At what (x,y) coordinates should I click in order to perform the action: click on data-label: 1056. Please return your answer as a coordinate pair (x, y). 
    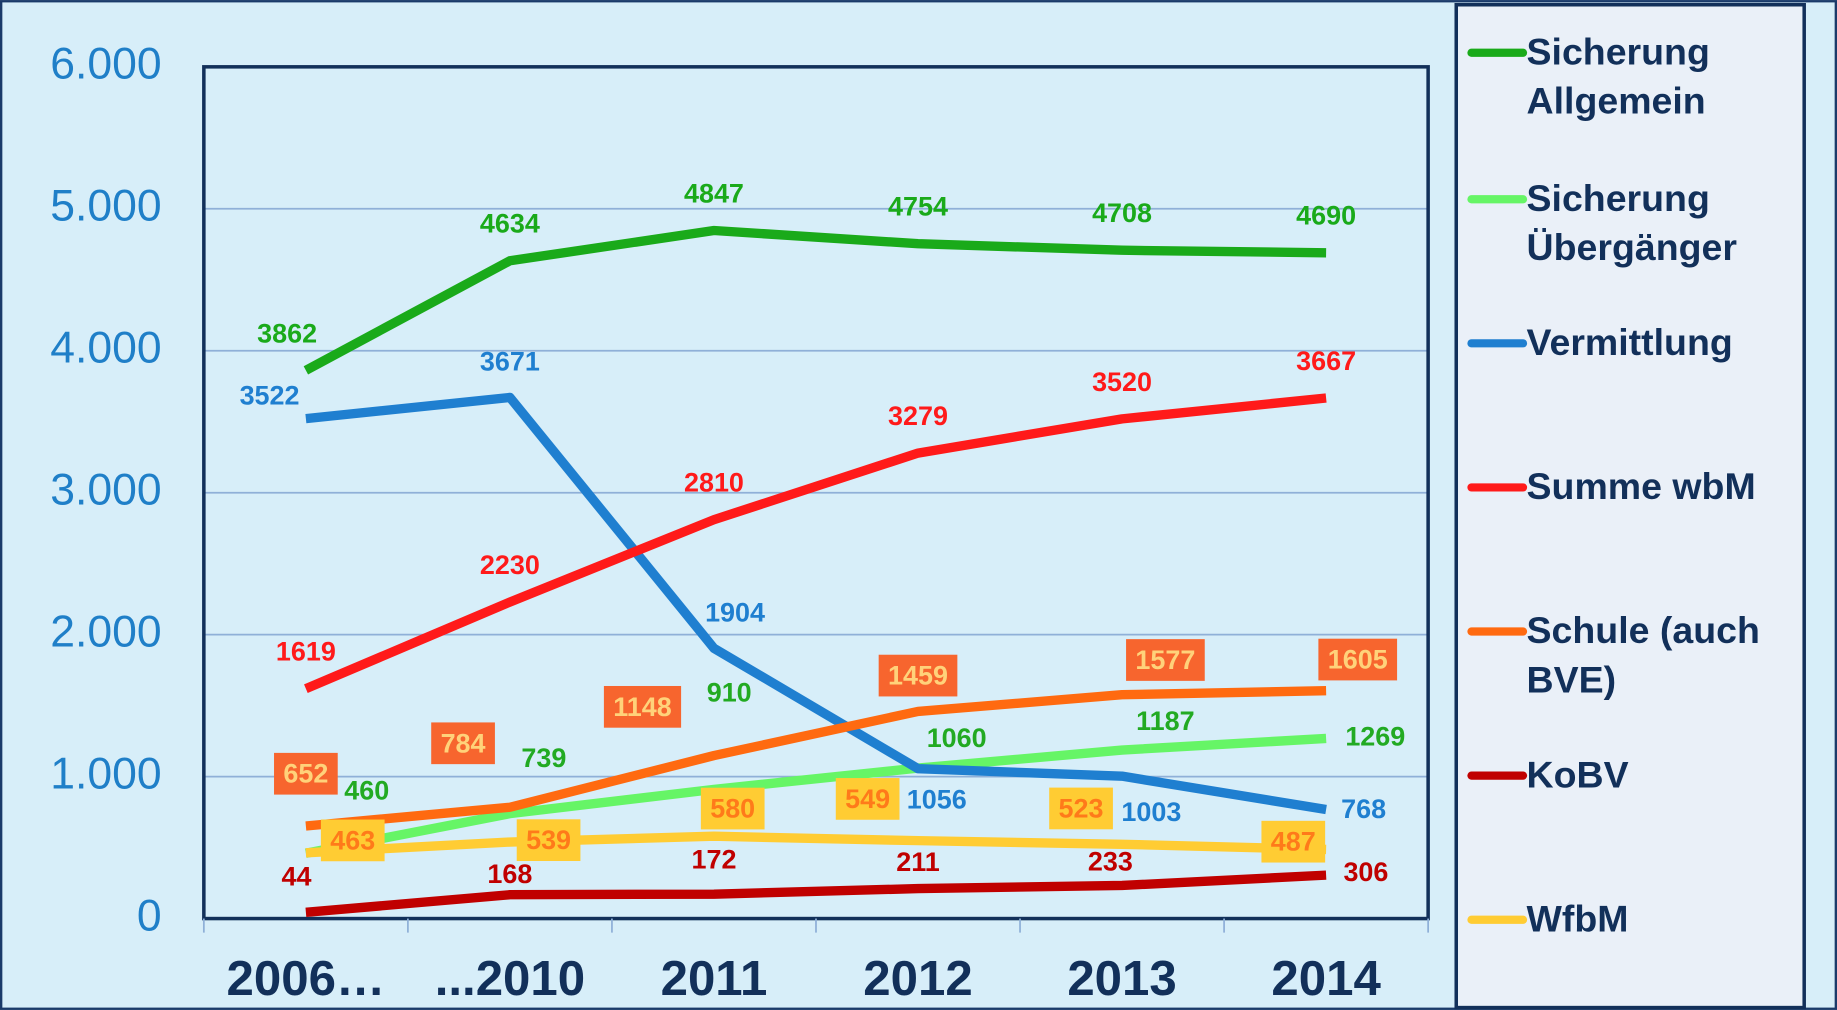
    Looking at the image, I should click on (937, 800).